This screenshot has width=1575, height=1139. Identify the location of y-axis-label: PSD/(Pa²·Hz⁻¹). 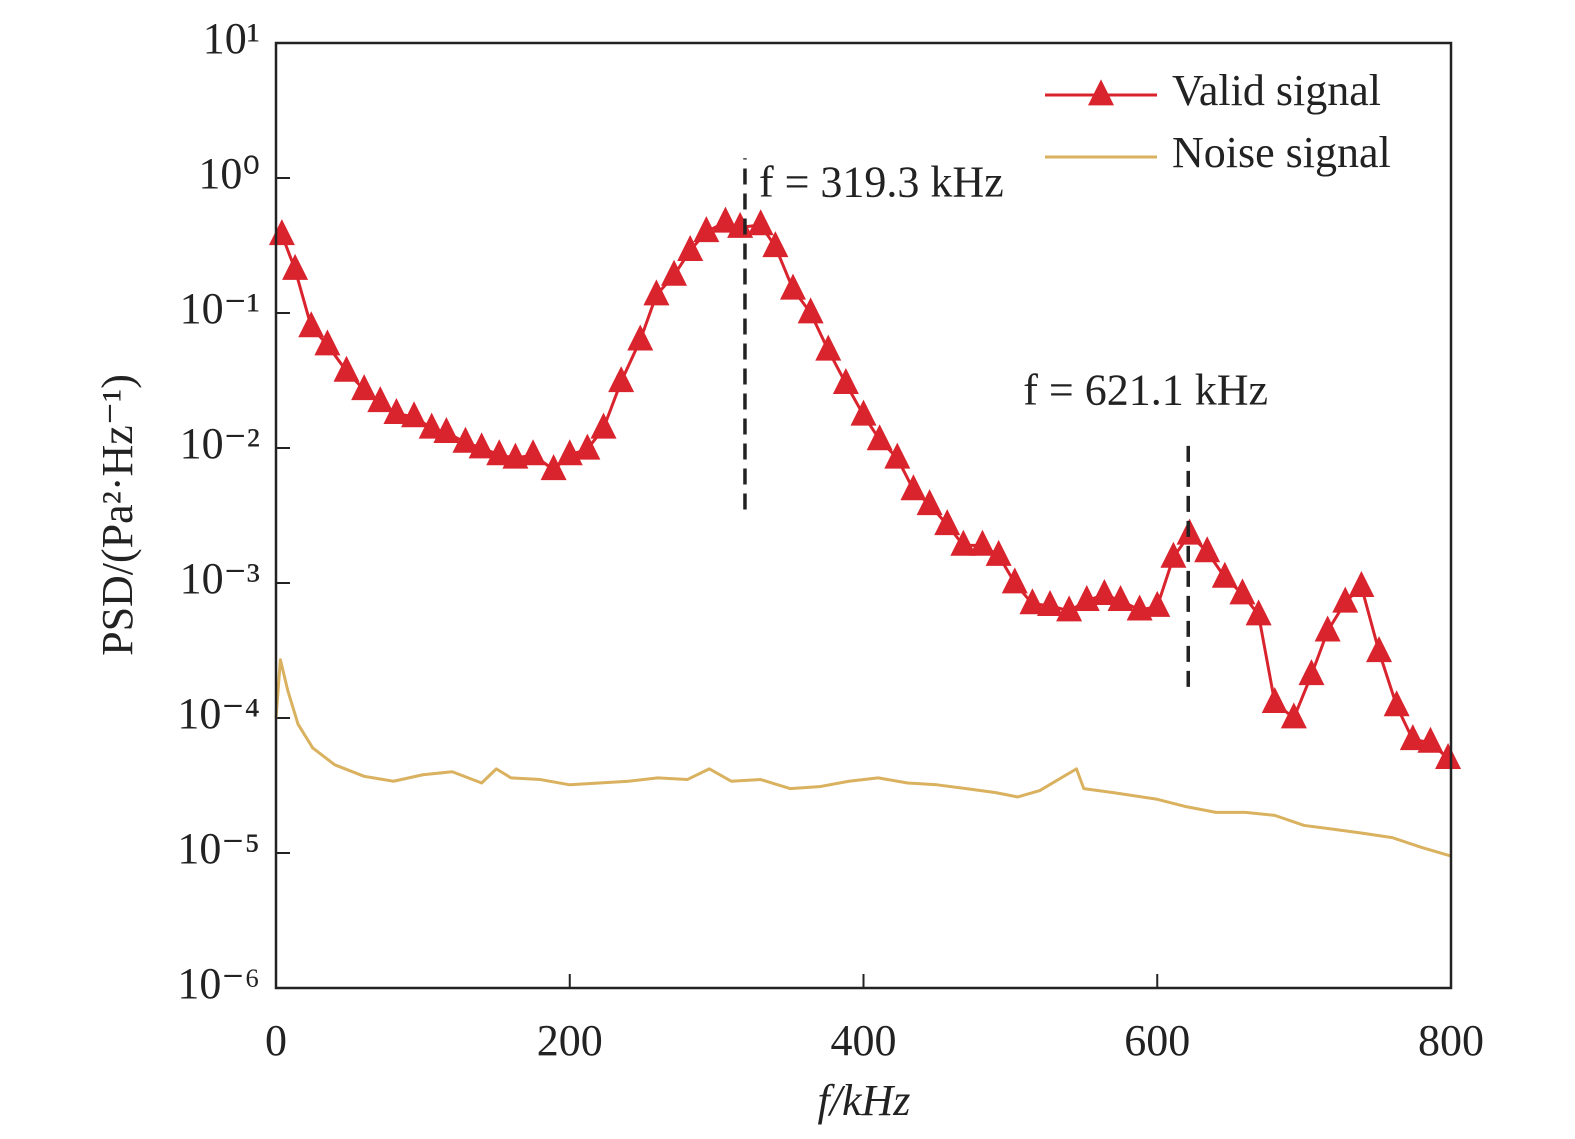
(117, 515).